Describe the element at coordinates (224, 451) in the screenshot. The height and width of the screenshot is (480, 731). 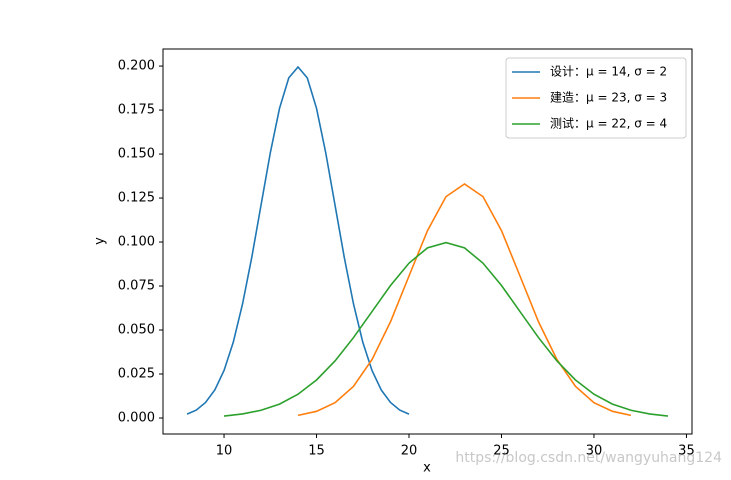
I see `x-tick-label: 10` at that location.